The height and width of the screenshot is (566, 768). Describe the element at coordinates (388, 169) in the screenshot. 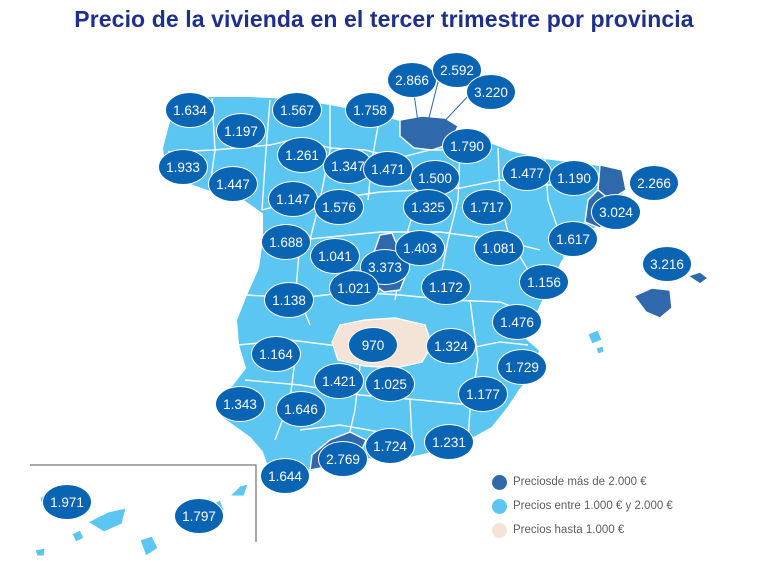

I see `price-bubble-burgos: 1.471` at that location.